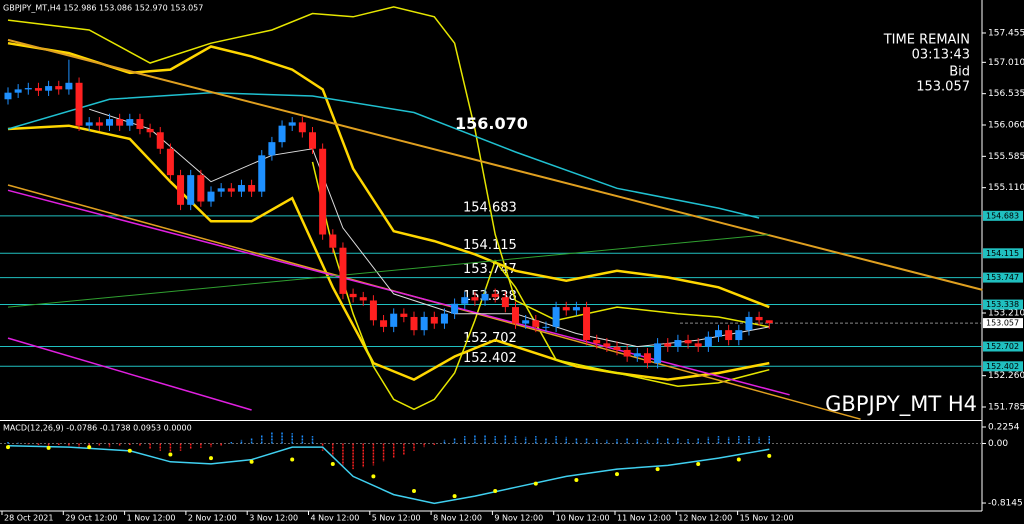 This screenshot has width=1024, height=524. Describe the element at coordinates (998, 444) in the screenshot. I see `macd-tick-label: 0.00` at that location.